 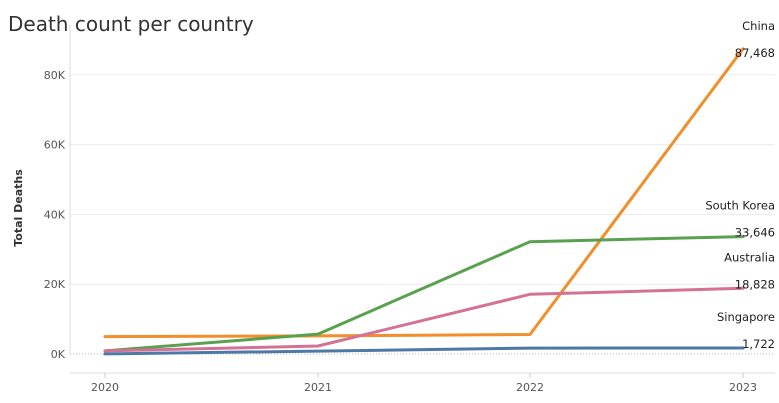 I want to click on x-tick-label: 2022, so click(x=530, y=387).